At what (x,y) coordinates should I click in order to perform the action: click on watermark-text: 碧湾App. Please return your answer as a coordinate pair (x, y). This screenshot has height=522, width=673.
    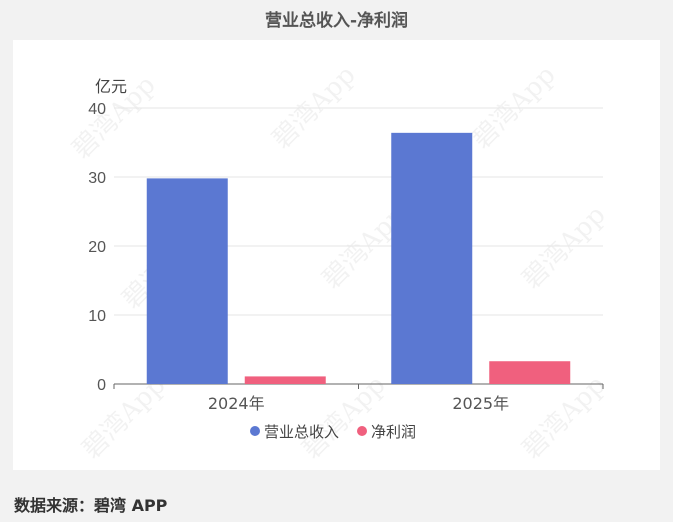
    Looking at the image, I should click on (564, 247).